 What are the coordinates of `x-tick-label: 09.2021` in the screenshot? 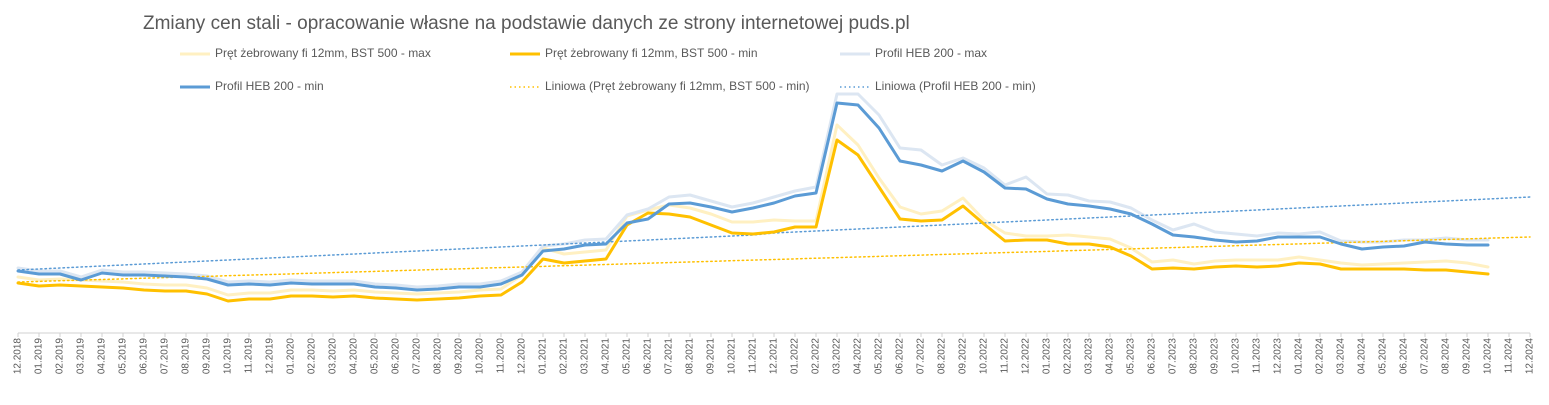 It's located at (711, 356).